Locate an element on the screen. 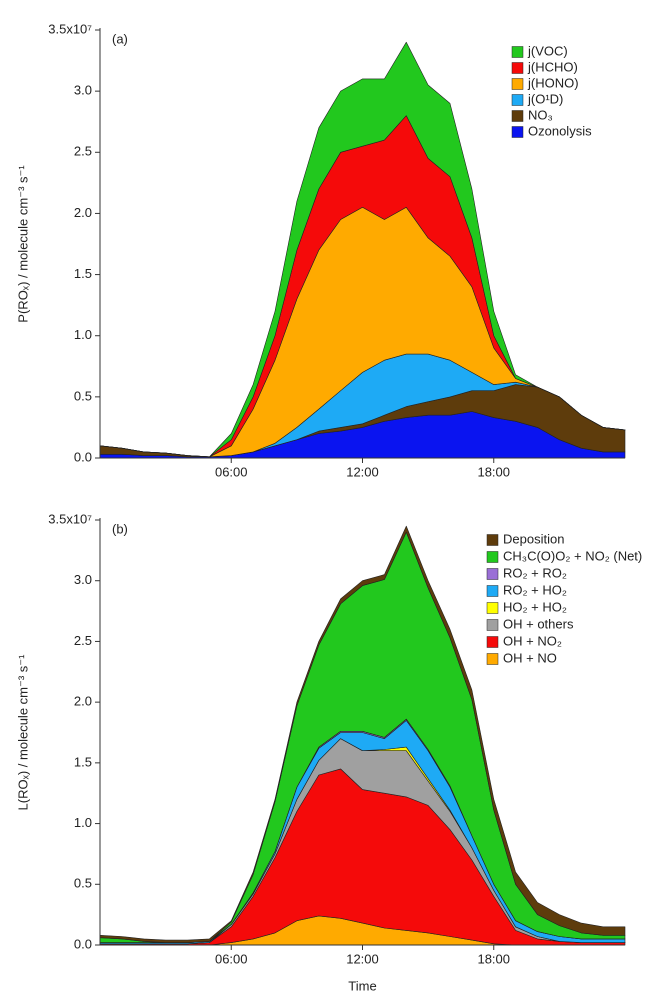  legend-label: j(HCHO) is located at coordinates (552, 66).